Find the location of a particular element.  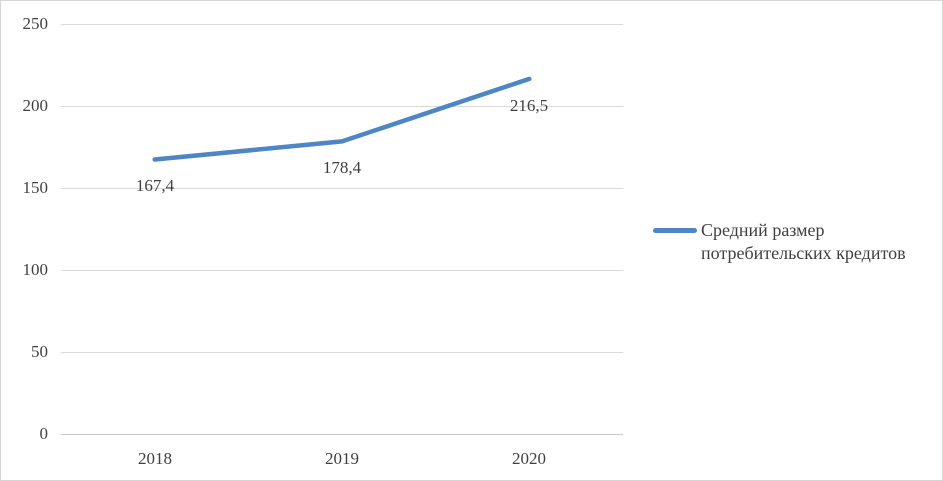

y-tick-label: 200 is located at coordinates (35, 105).